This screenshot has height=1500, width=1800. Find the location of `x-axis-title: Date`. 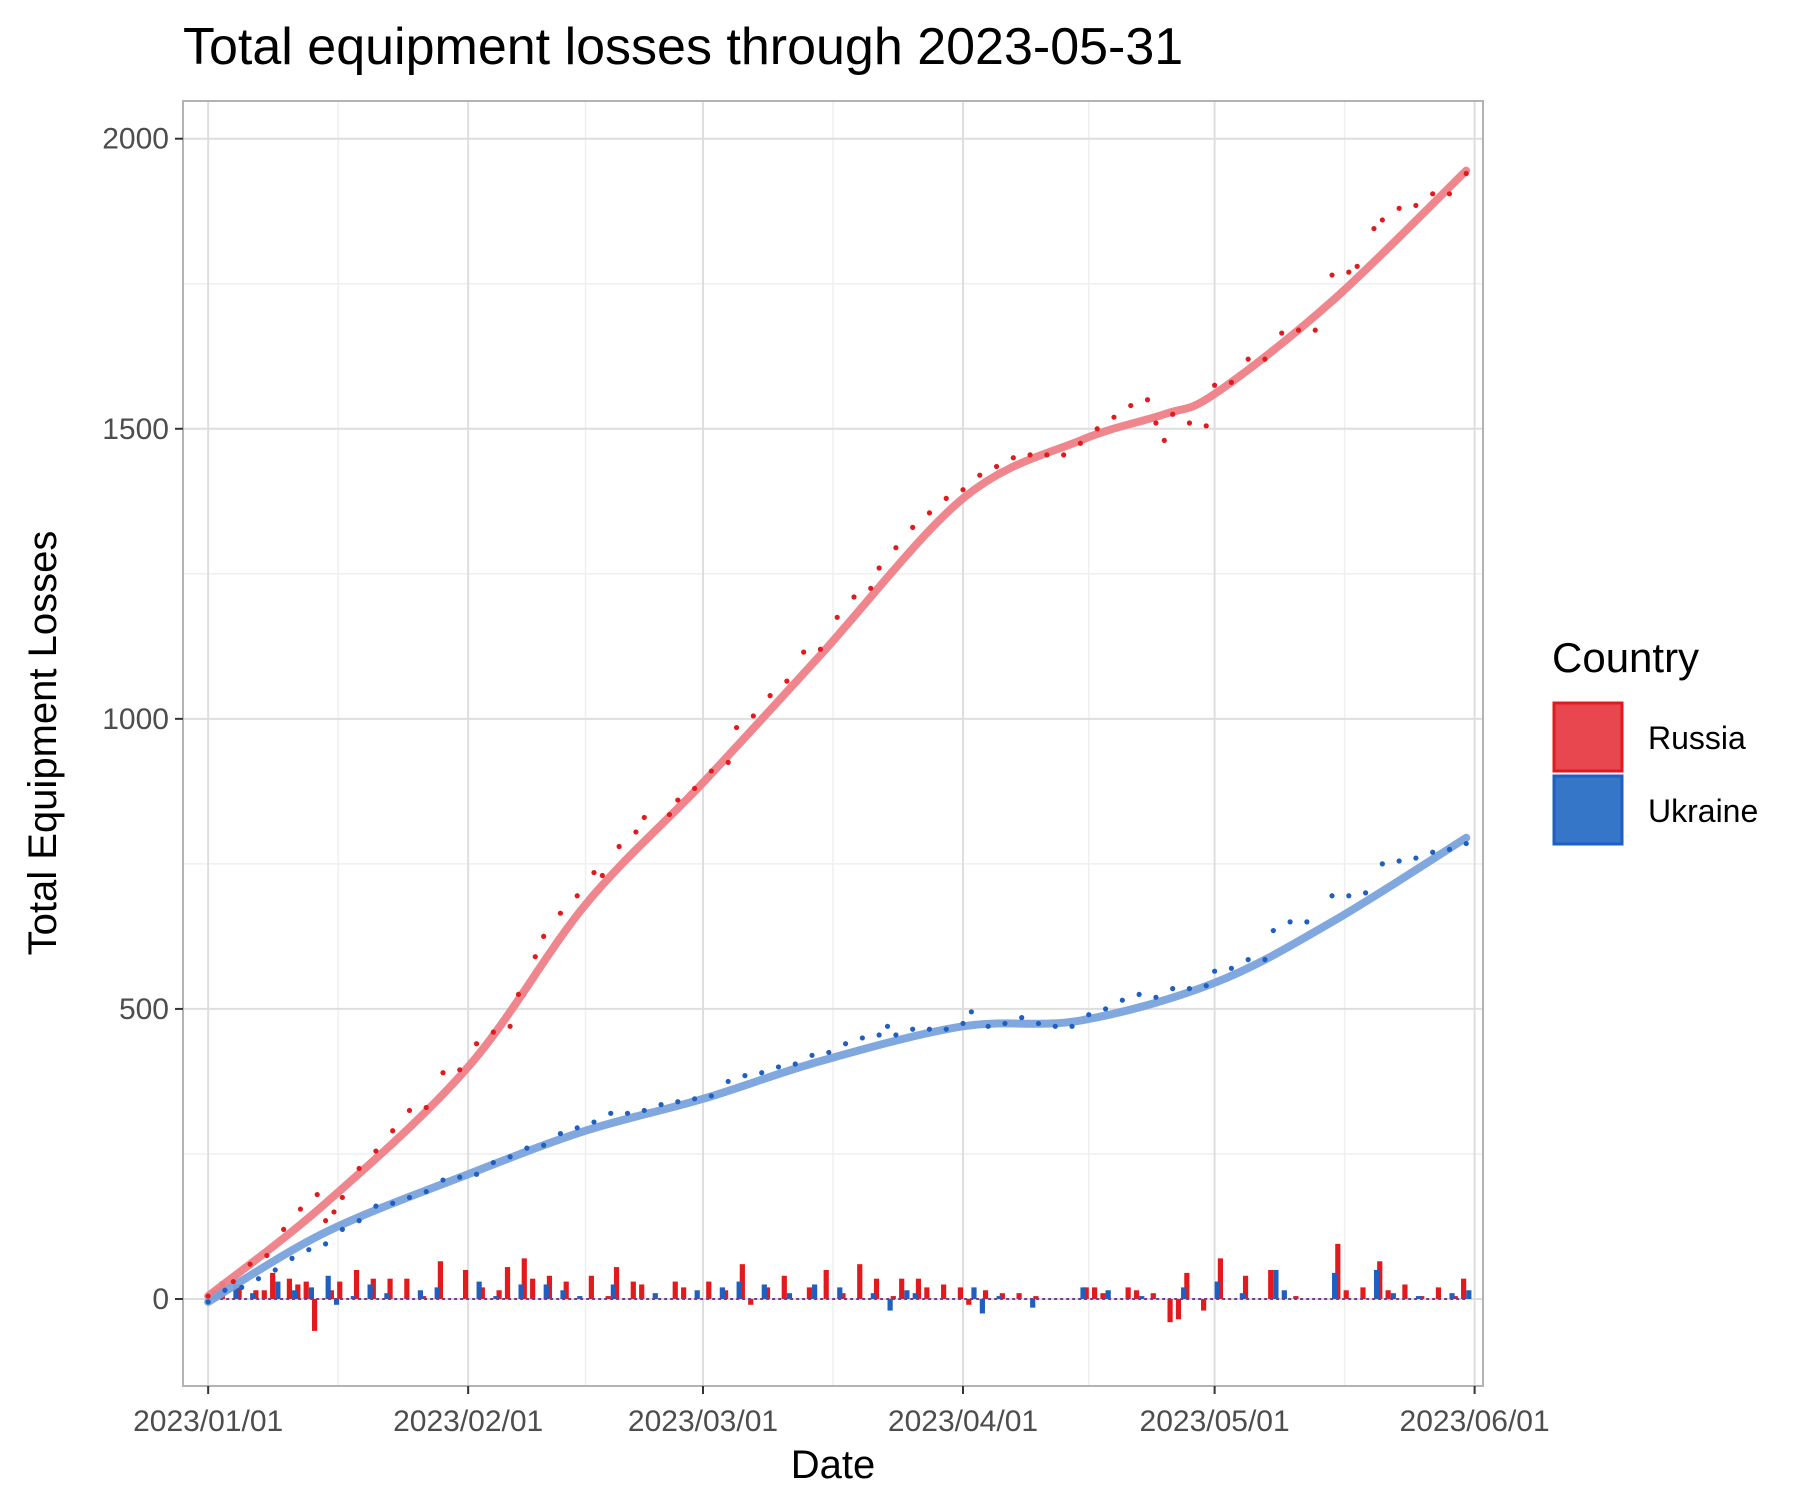

x-axis-title: Date is located at coordinates (833, 1465).